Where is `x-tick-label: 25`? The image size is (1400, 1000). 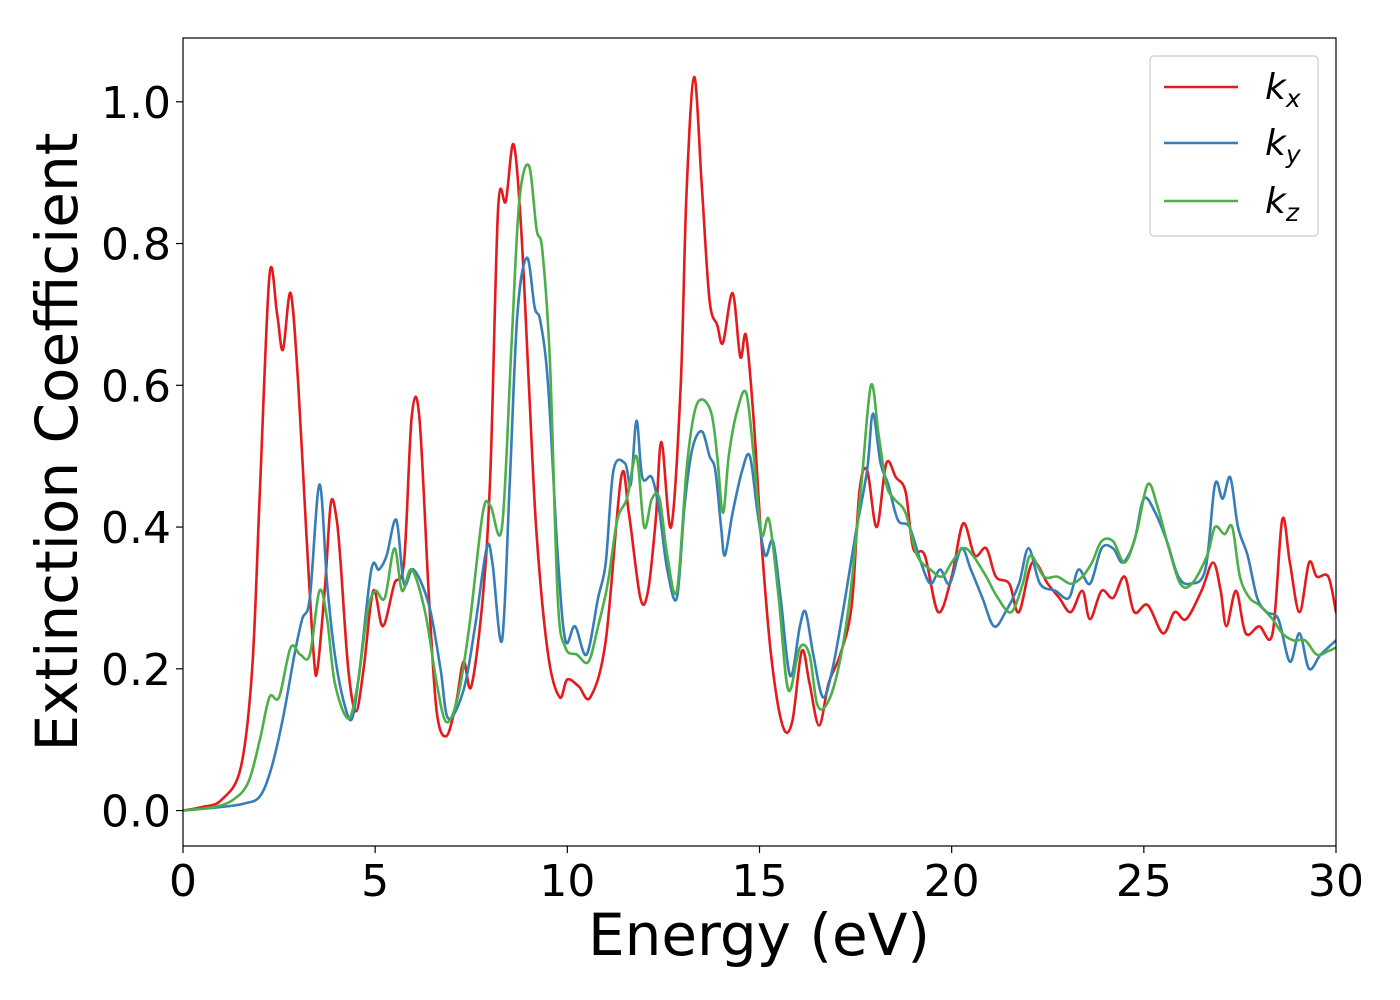 x-tick-label: 25 is located at coordinates (1144, 881).